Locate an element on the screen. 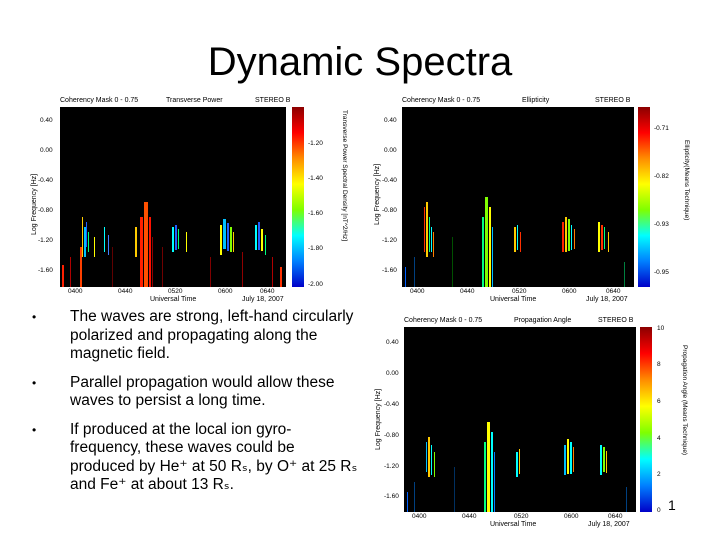 This screenshot has width=720, height=540. panel-quantity-label: Transverse Power is located at coordinates (194, 100).